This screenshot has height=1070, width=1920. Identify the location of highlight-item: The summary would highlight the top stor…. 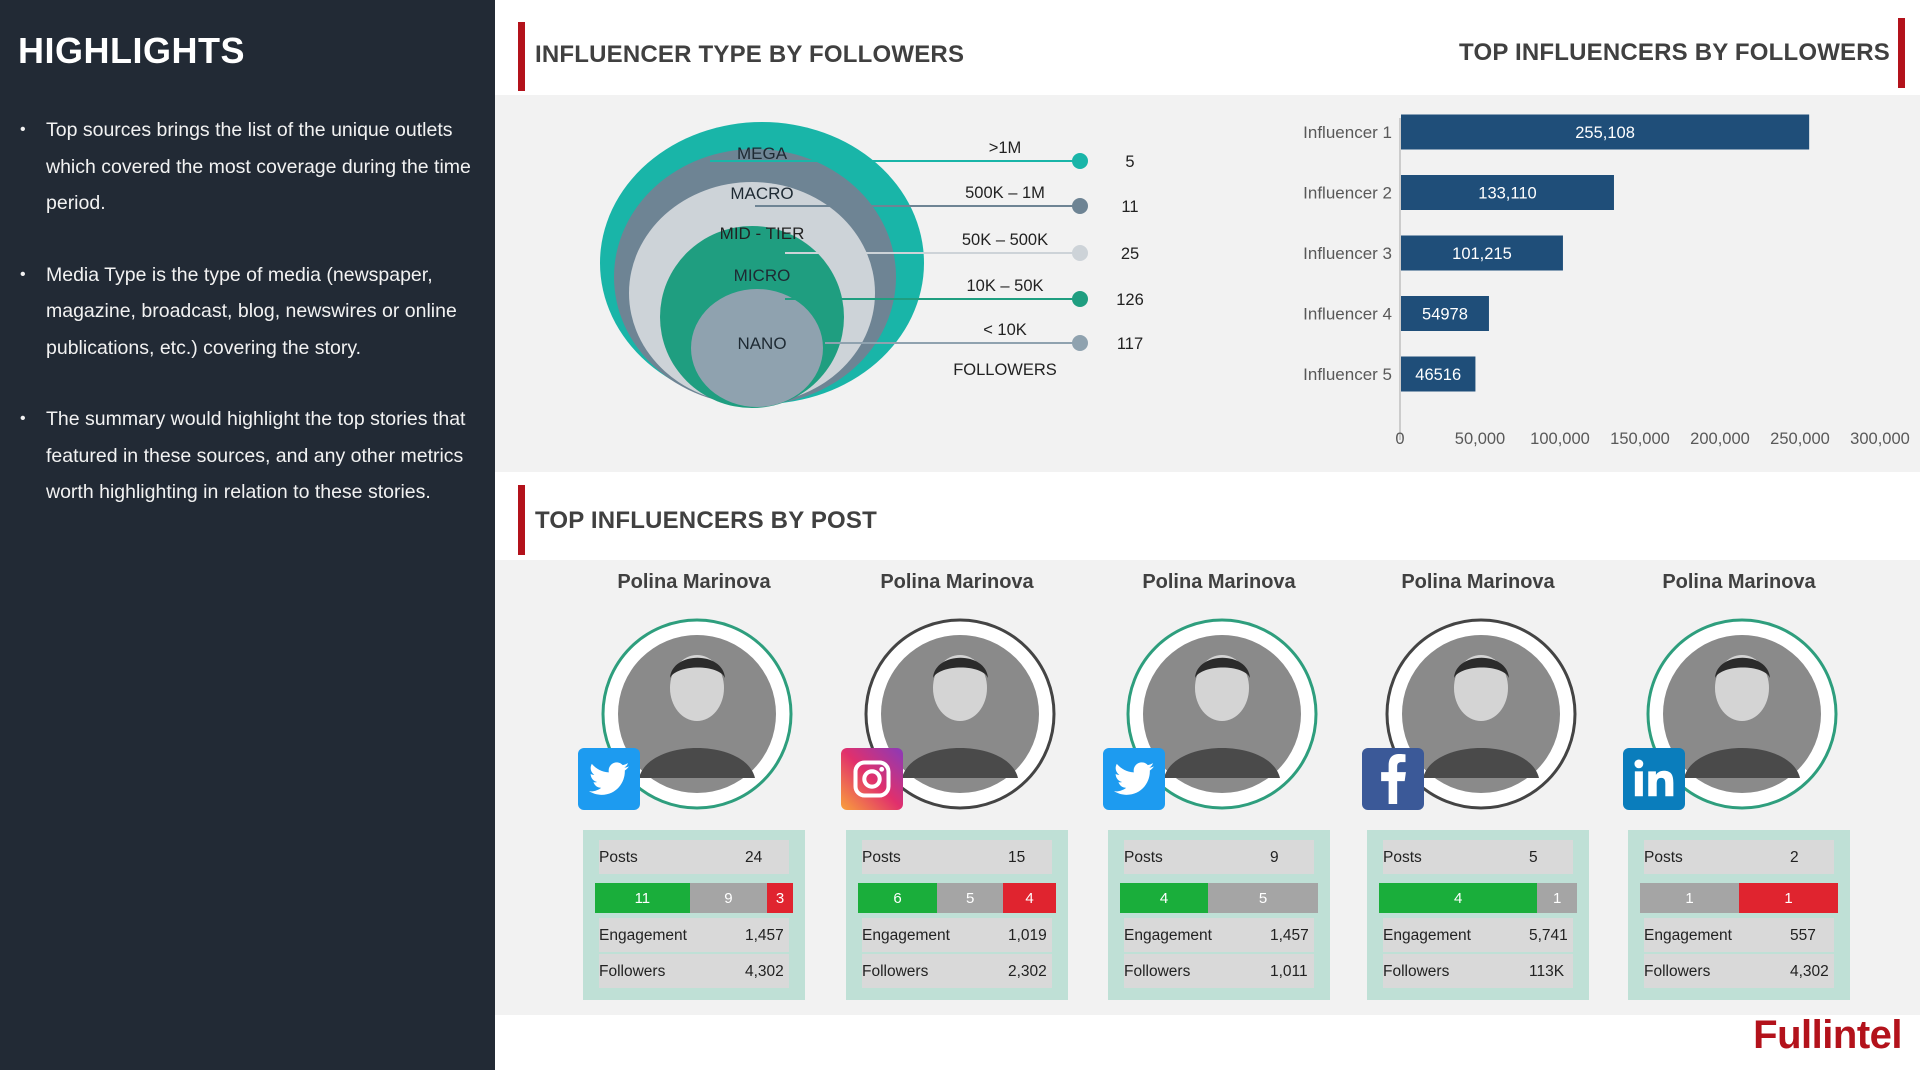
(248, 456).